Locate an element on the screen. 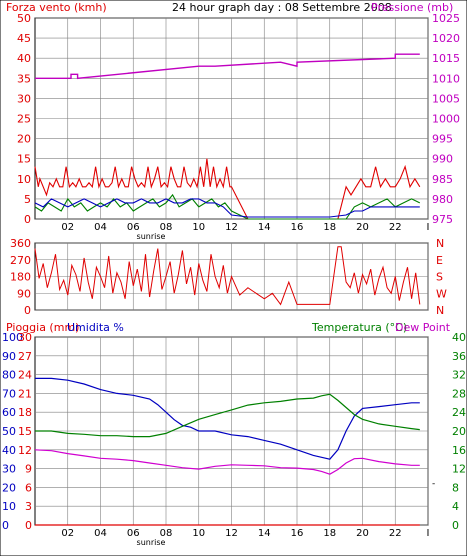 The width and height of the screenshot is (467, 556). wind-y-tick: 20 is located at coordinates (24, 139).